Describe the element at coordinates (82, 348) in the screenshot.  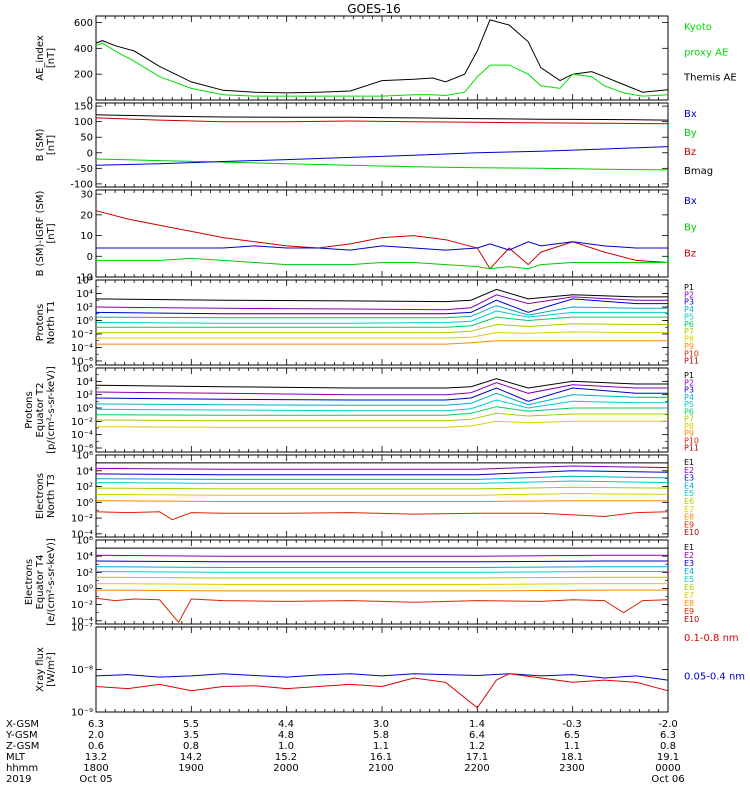
I see `y-tick-label: 10⁻⁴` at that location.